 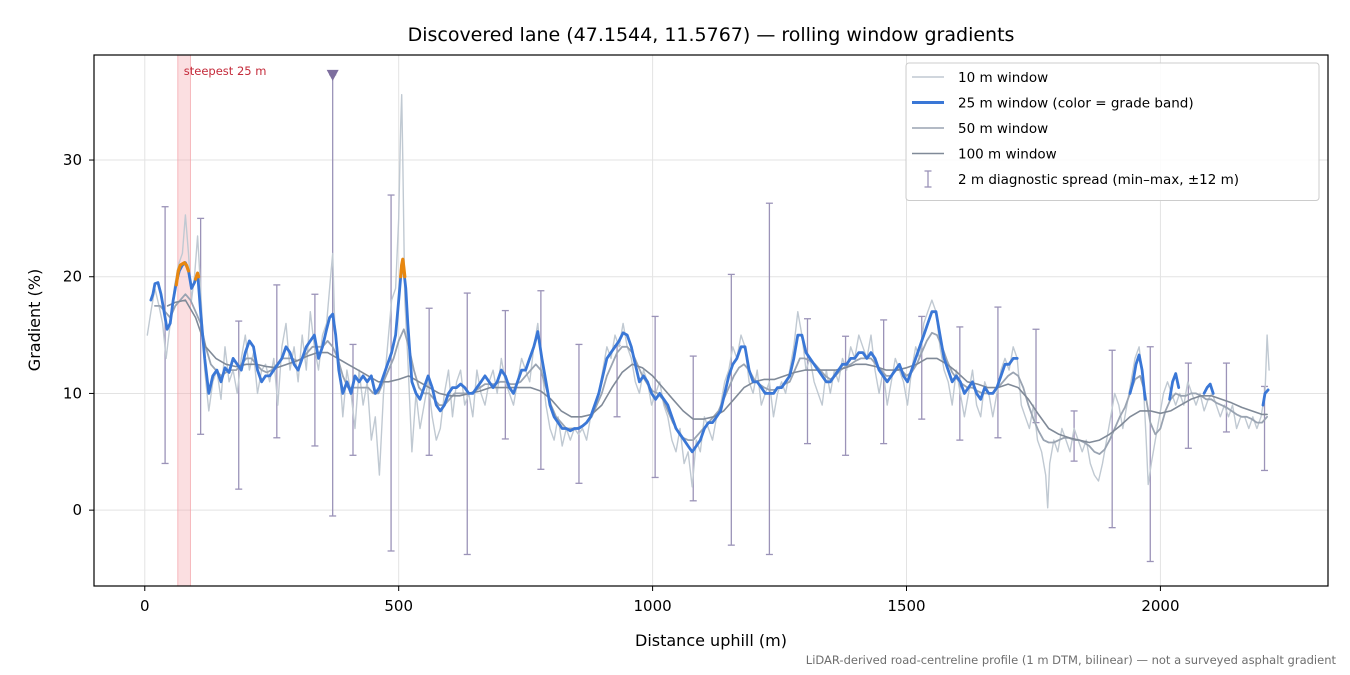 What do you see at coordinates (1098, 180) in the screenshot?
I see `legend-label: 2 m diagnostic spread (min–max, ±12 m)` at bounding box center [1098, 180].